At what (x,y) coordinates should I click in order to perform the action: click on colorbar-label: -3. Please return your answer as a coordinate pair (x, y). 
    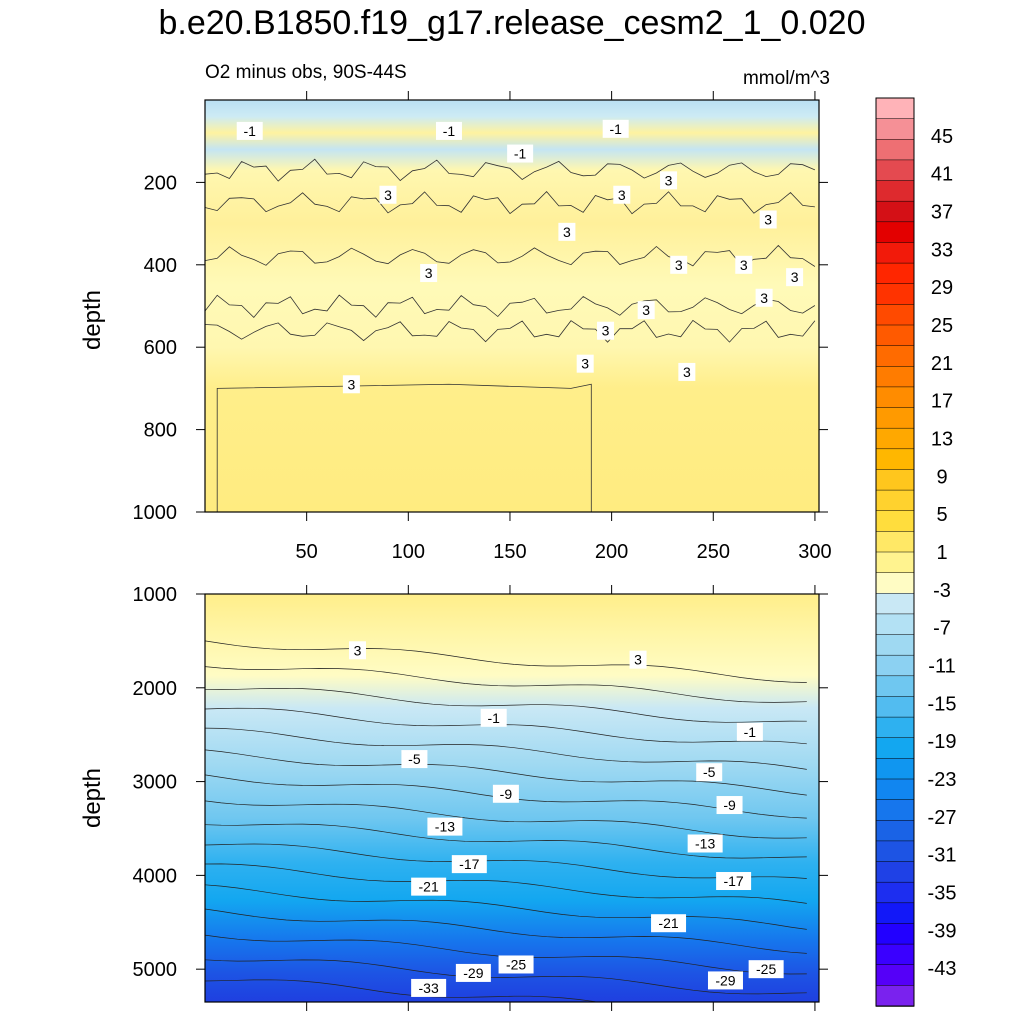
    Looking at the image, I should click on (942, 591).